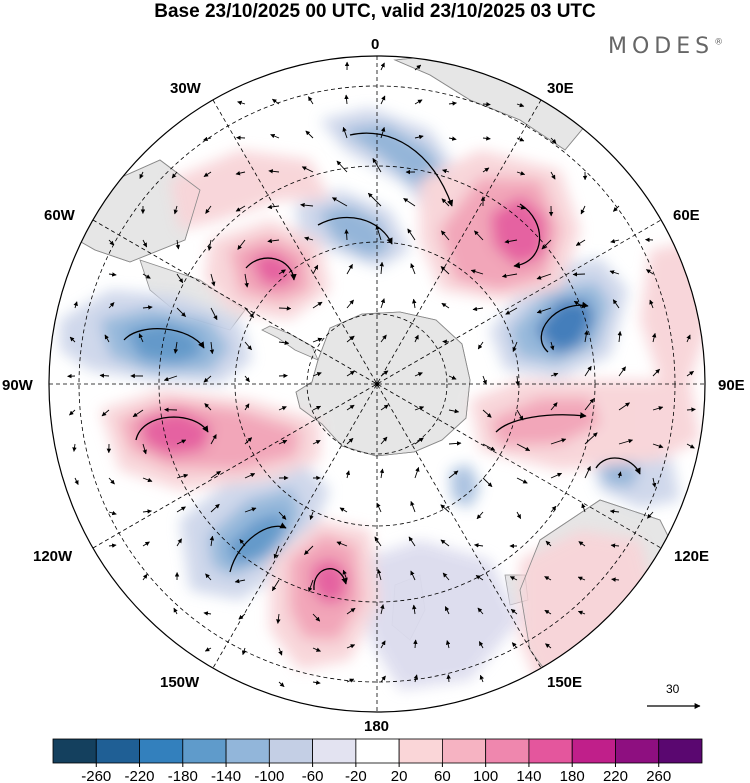 This screenshot has width=750, height=783. I want to click on colorbar-tick-label: -140, so click(226, 775).